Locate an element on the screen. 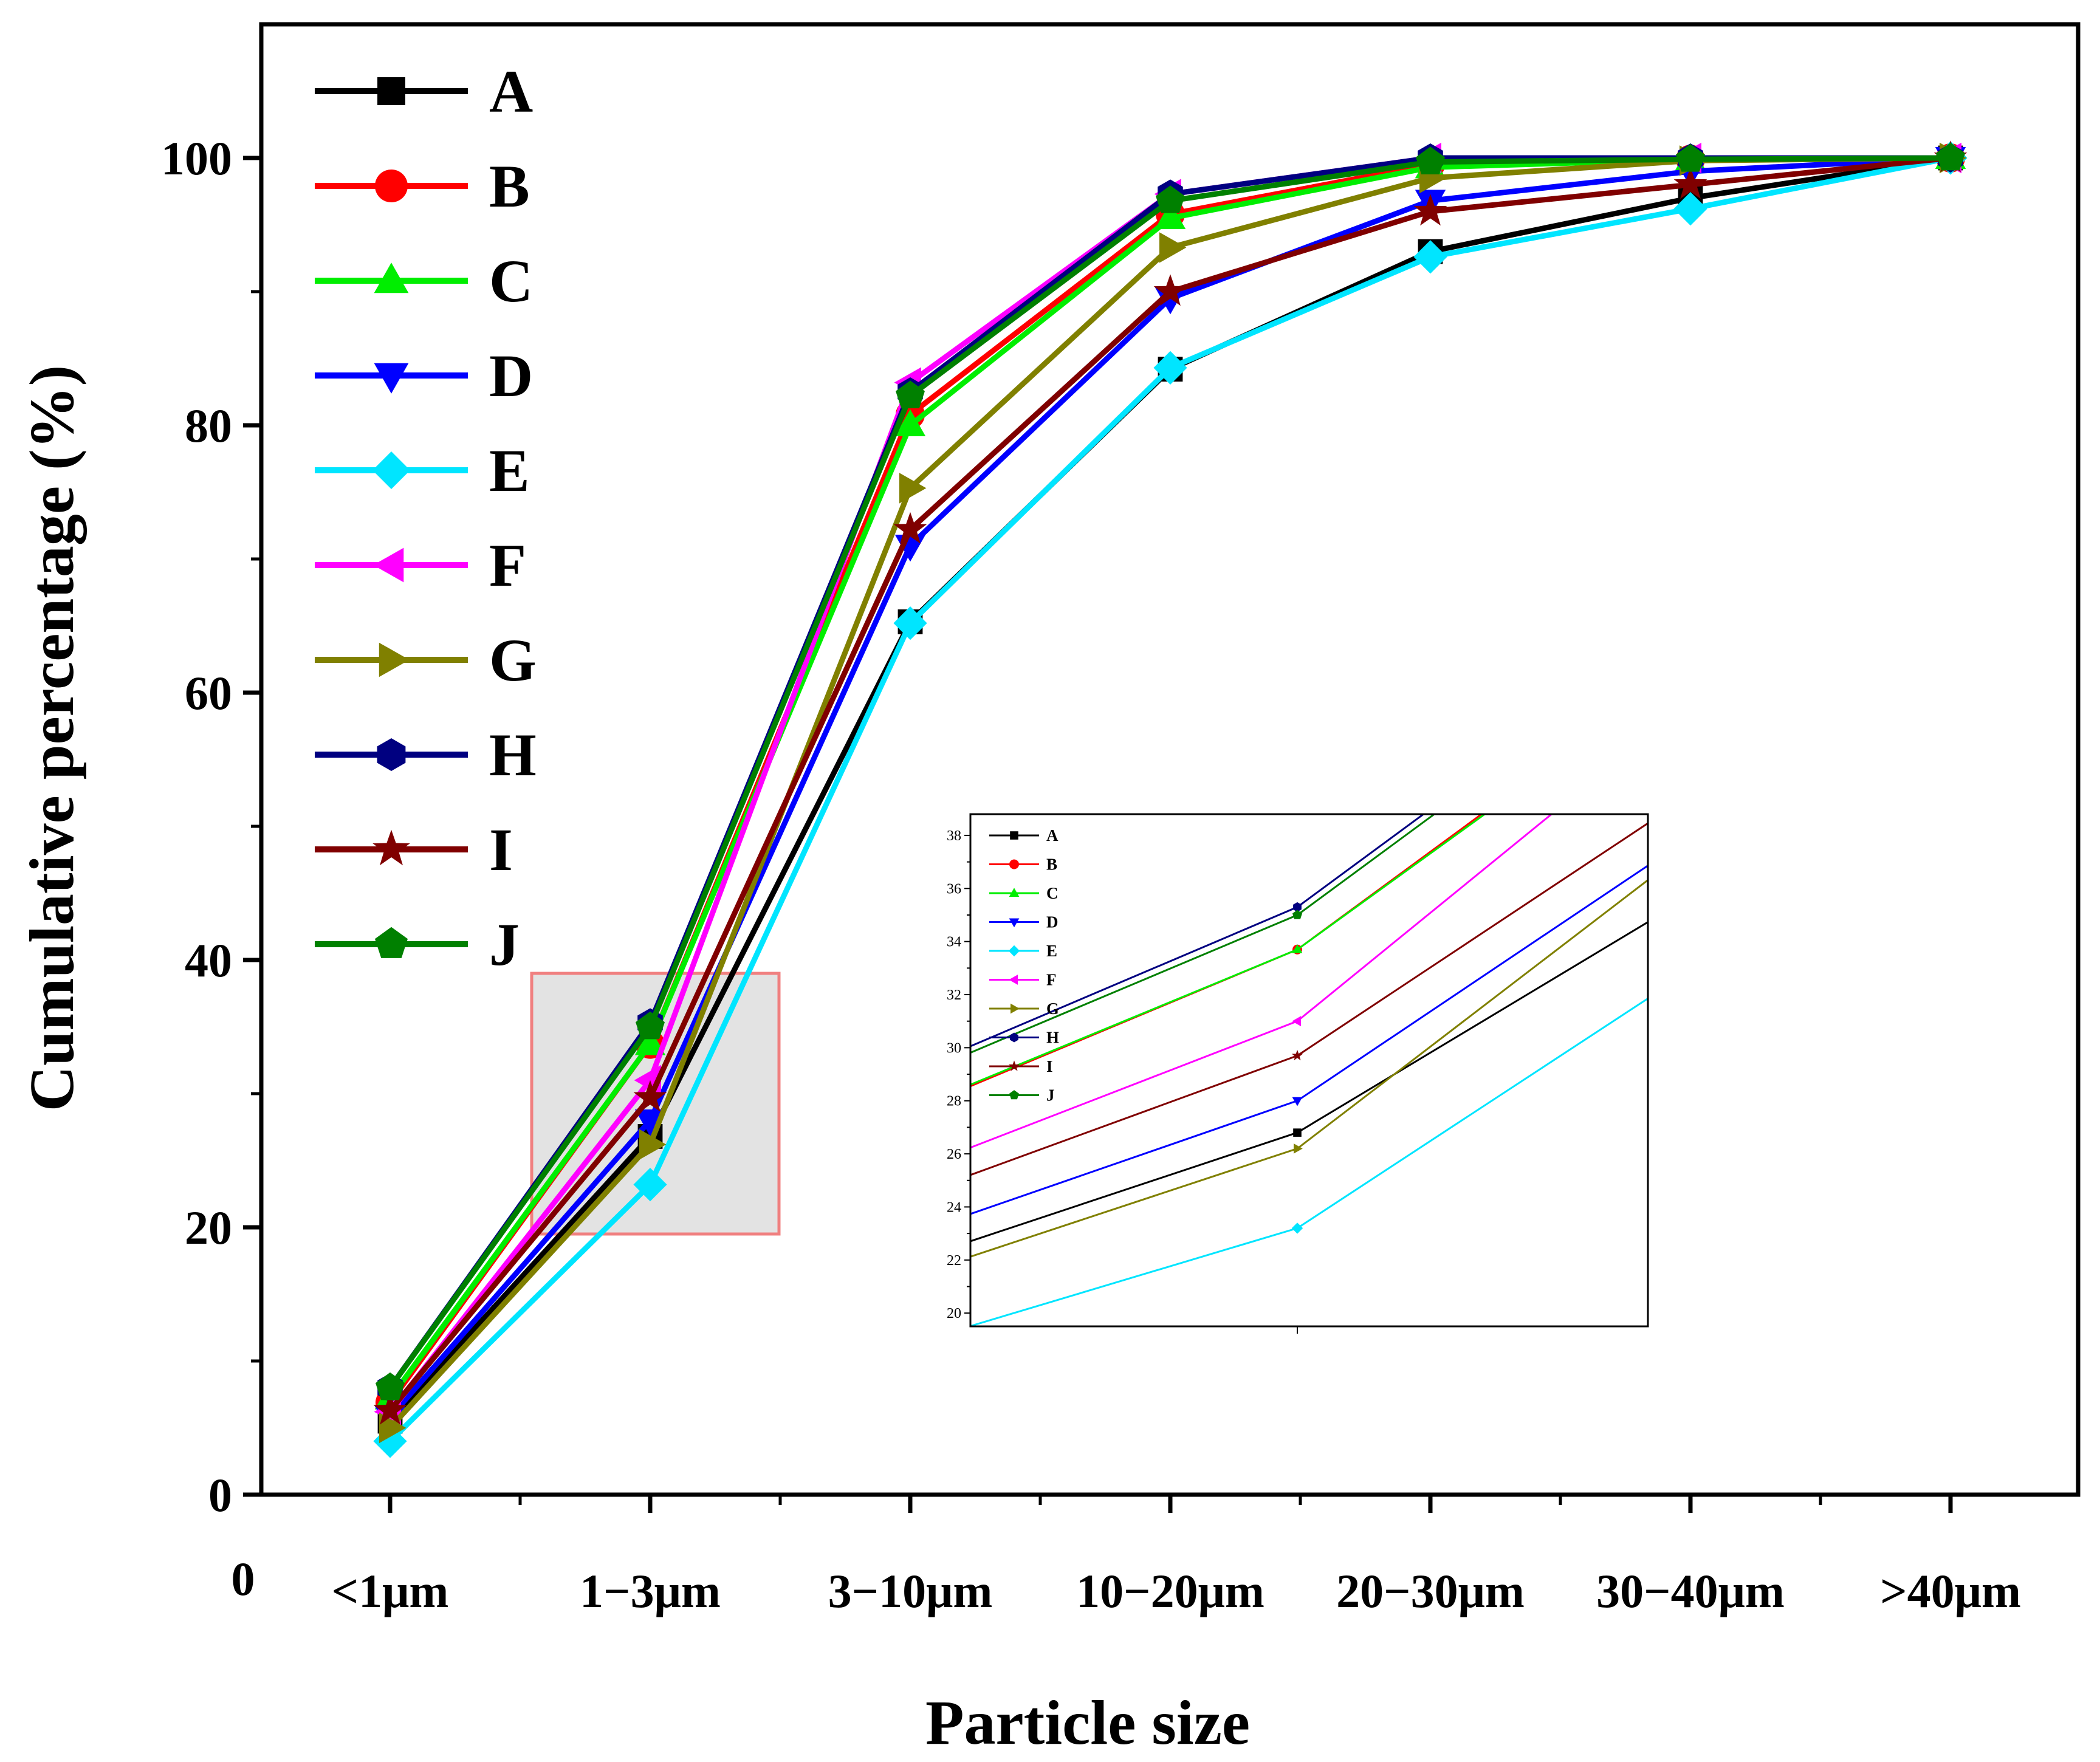 The width and height of the screenshot is (2100, 1762). inset-y-tick-label: 36 is located at coordinates (954, 889).